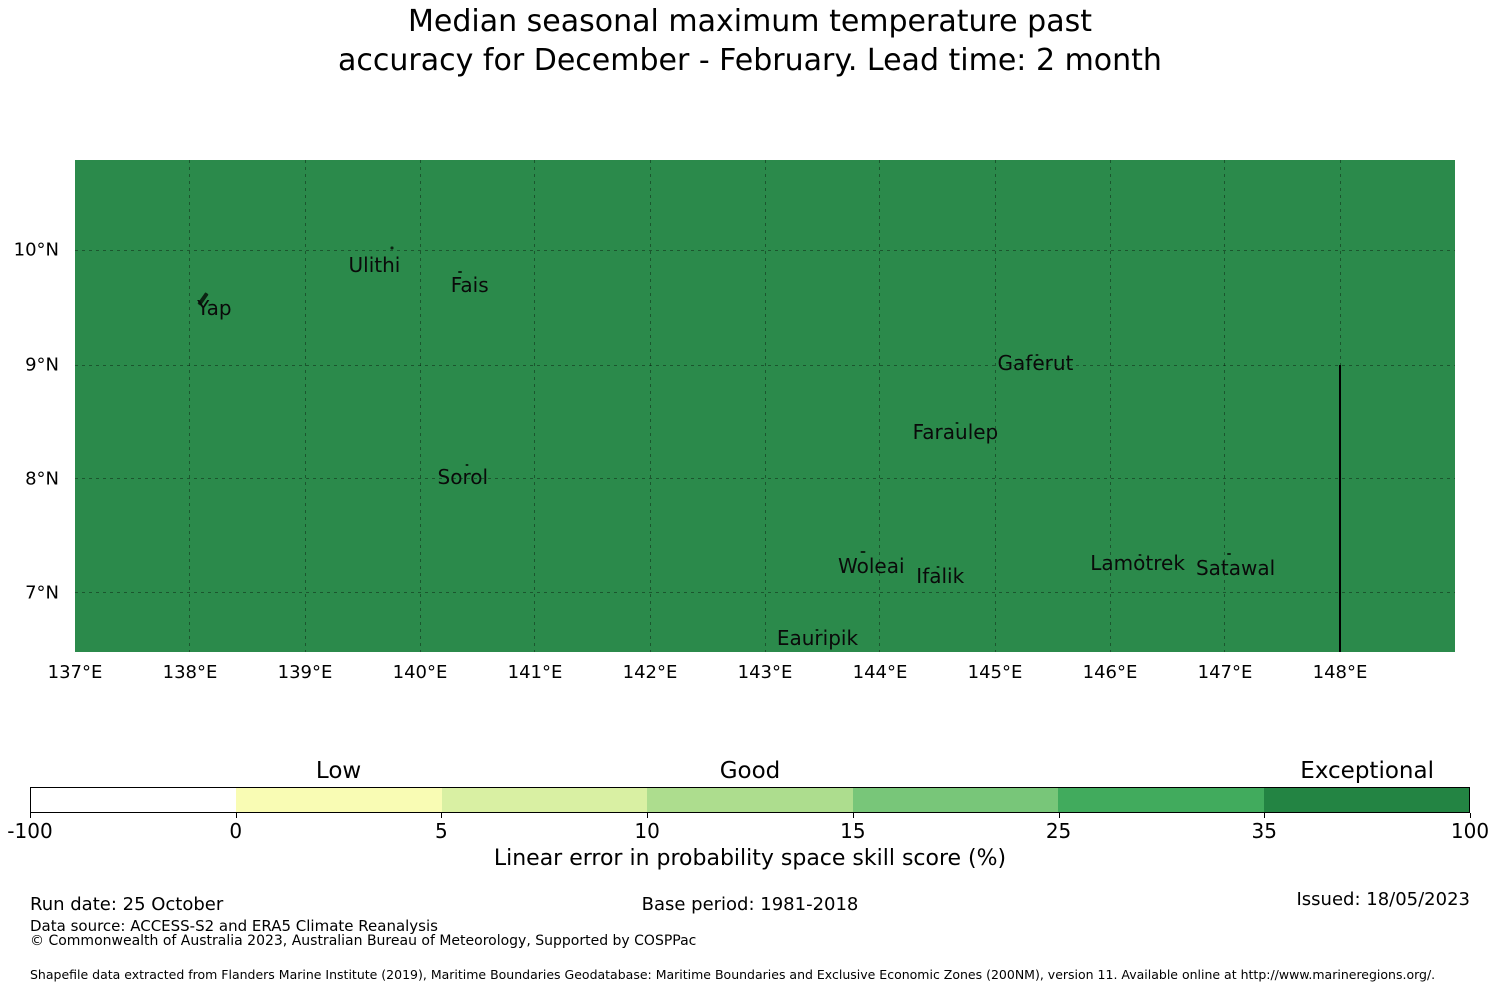  What do you see at coordinates (190, 672) in the screenshot?
I see `x-tick-label: 138°E` at bounding box center [190, 672].